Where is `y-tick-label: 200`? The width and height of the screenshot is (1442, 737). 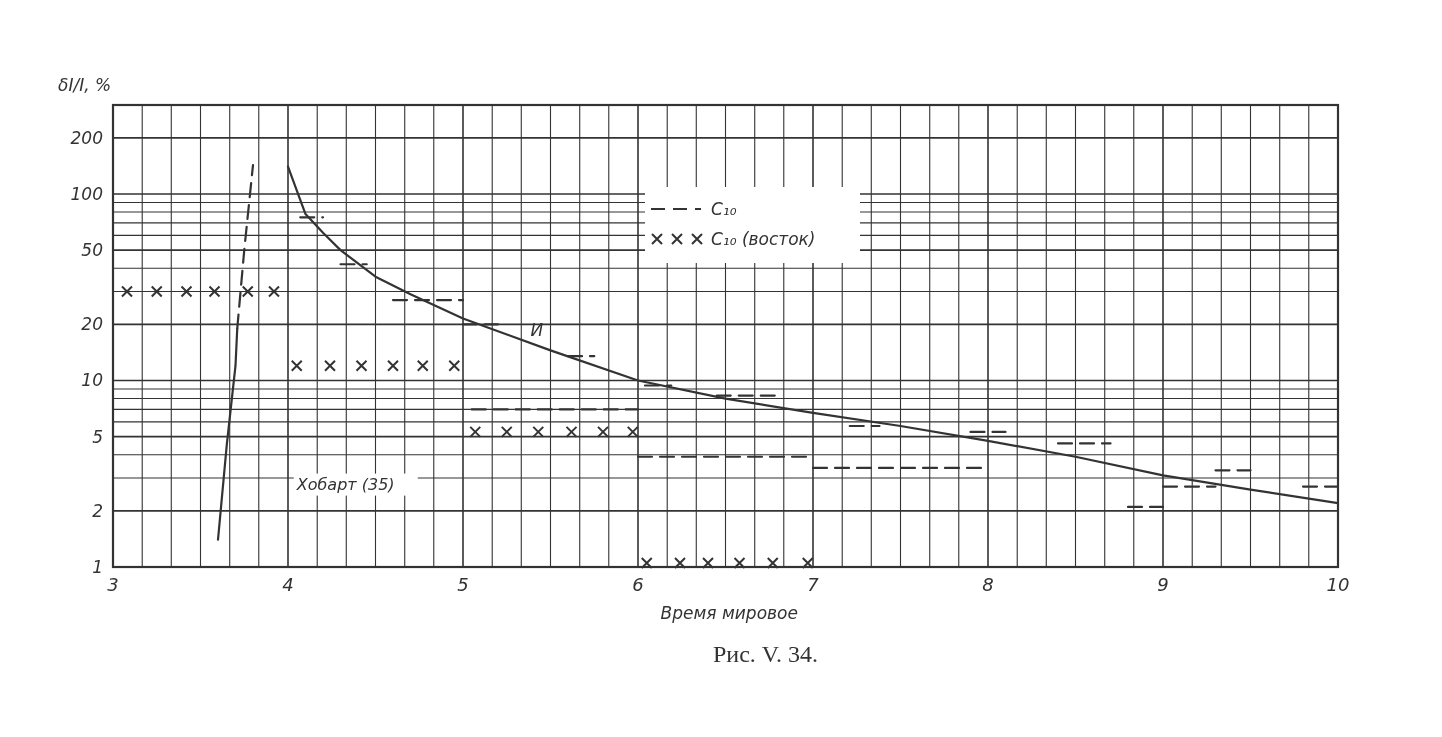 y-tick-label: 200 is located at coordinates (86, 137).